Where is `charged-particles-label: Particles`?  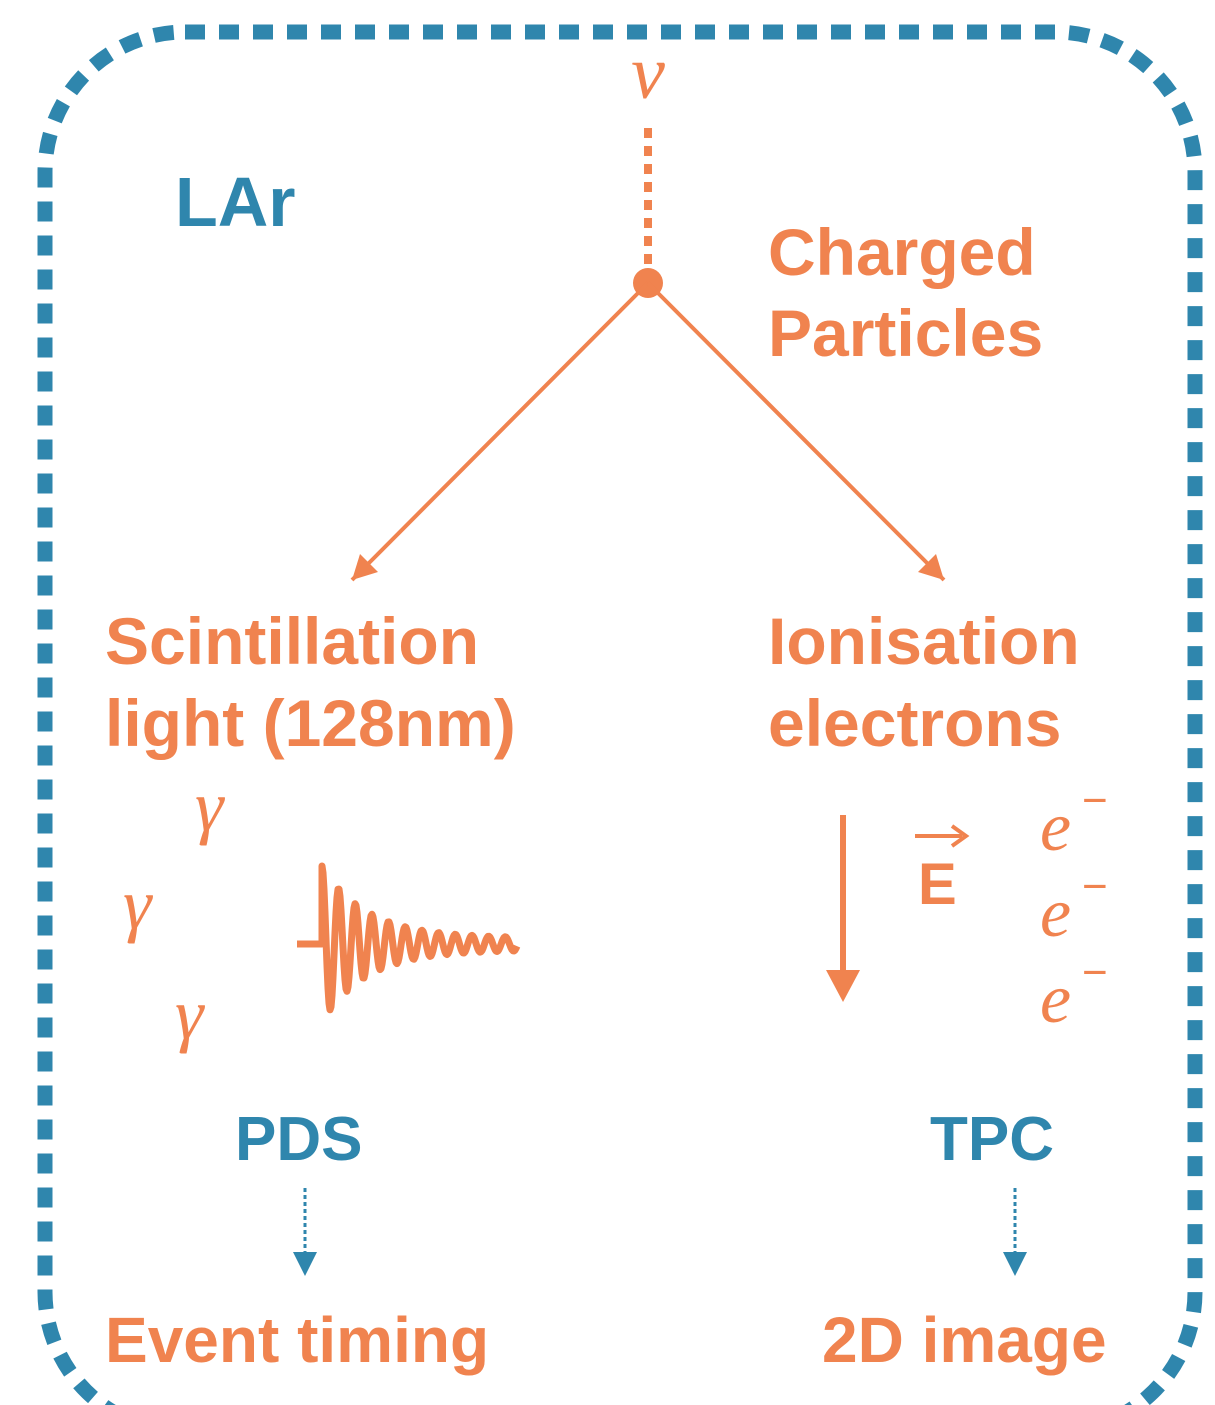
charged-particles-label: Particles is located at coordinates (905, 333).